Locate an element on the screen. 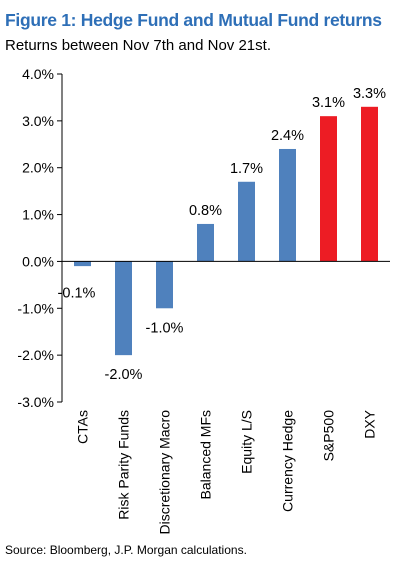  bar-currency-hedge is located at coordinates (287, 205).